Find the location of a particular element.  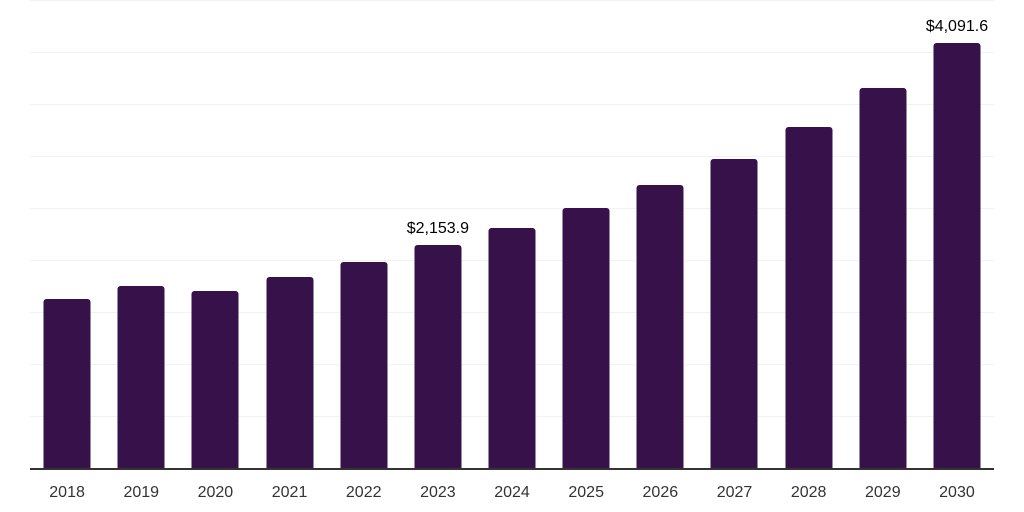

data-label-2023: $2,153.9 is located at coordinates (437, 228).